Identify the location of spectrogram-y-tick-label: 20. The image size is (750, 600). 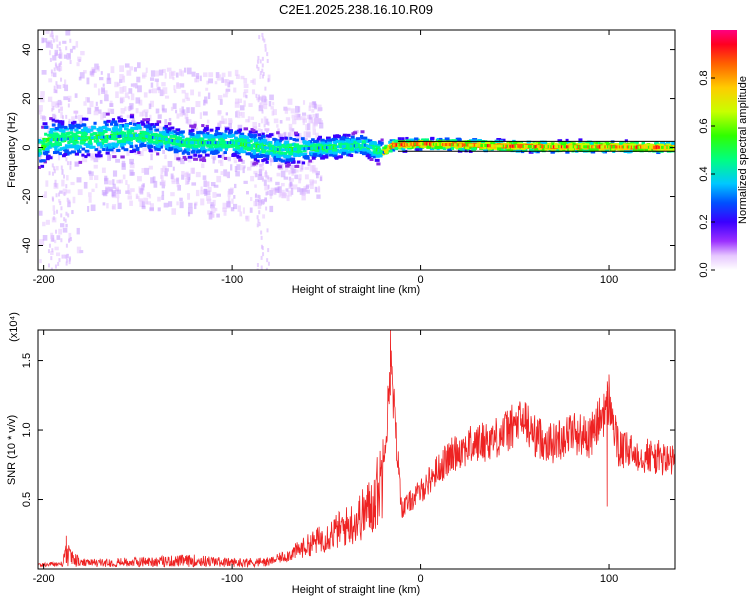
(27, 98).